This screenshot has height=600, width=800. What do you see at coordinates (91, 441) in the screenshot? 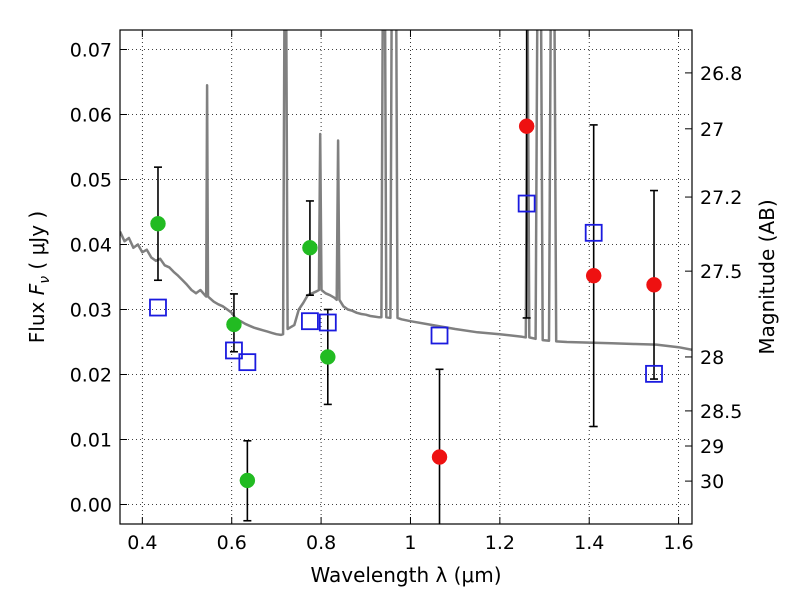
I see `y-tick-label: 0.01` at bounding box center [91, 441].